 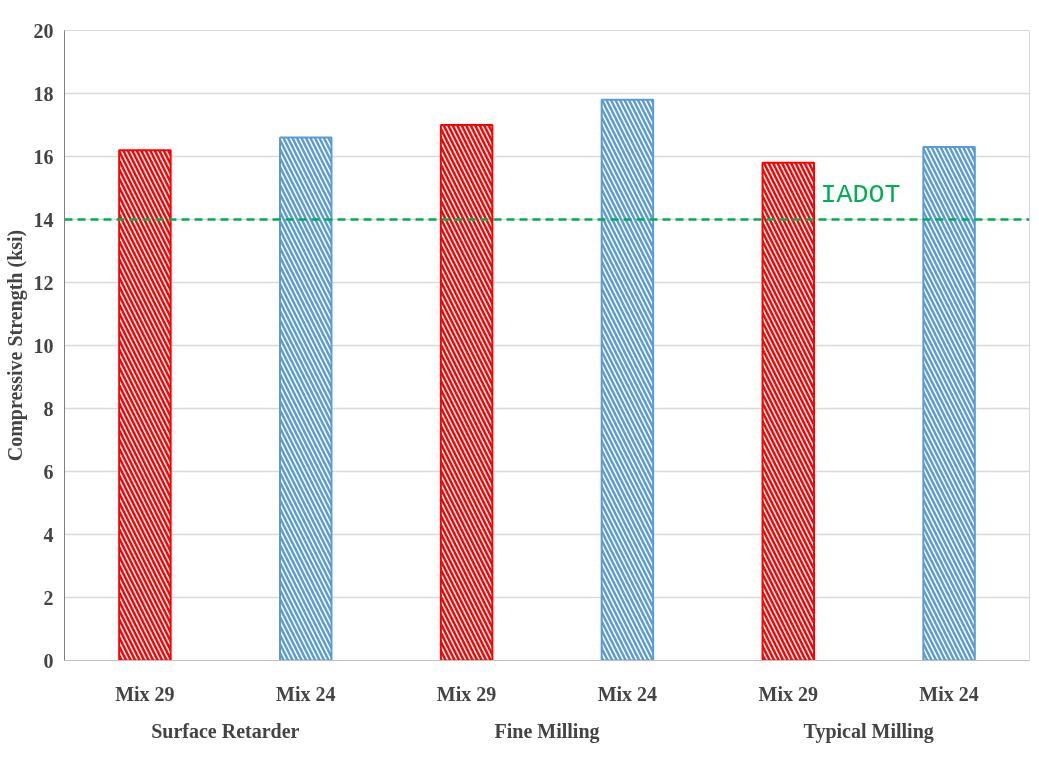 What do you see at coordinates (860, 195) in the screenshot?
I see `ref-line-label: IADOT` at bounding box center [860, 195].